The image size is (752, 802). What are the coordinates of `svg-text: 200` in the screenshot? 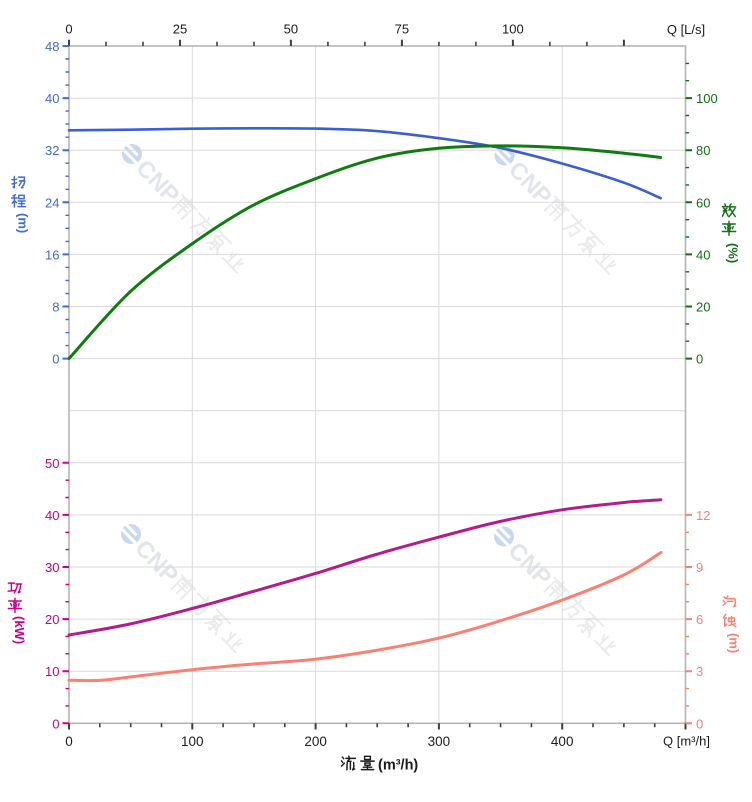 It's located at (315, 741).